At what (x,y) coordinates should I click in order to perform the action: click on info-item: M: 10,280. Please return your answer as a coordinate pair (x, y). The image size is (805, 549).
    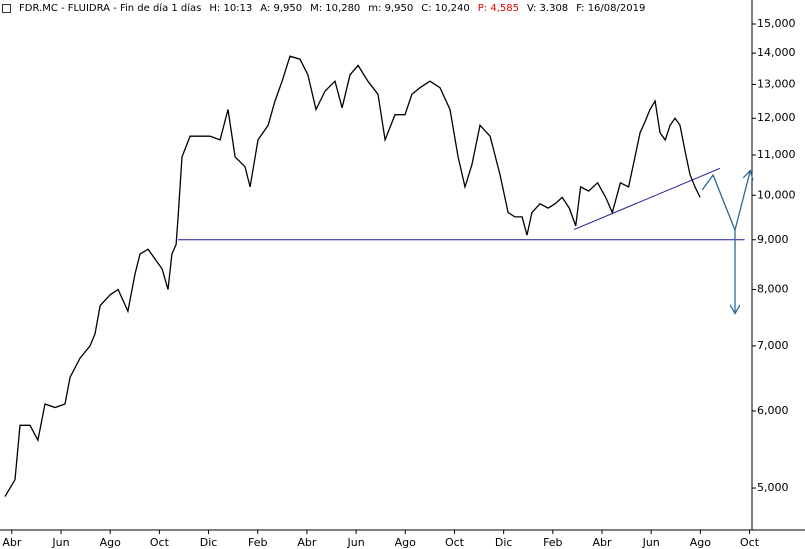
    Looking at the image, I should click on (335, 8).